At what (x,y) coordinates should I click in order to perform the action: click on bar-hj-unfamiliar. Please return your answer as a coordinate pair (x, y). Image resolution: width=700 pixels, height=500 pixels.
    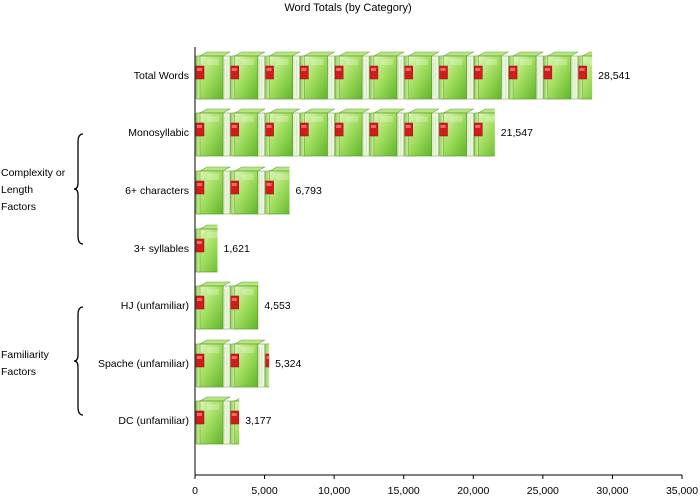
    Looking at the image, I should click on (227, 305).